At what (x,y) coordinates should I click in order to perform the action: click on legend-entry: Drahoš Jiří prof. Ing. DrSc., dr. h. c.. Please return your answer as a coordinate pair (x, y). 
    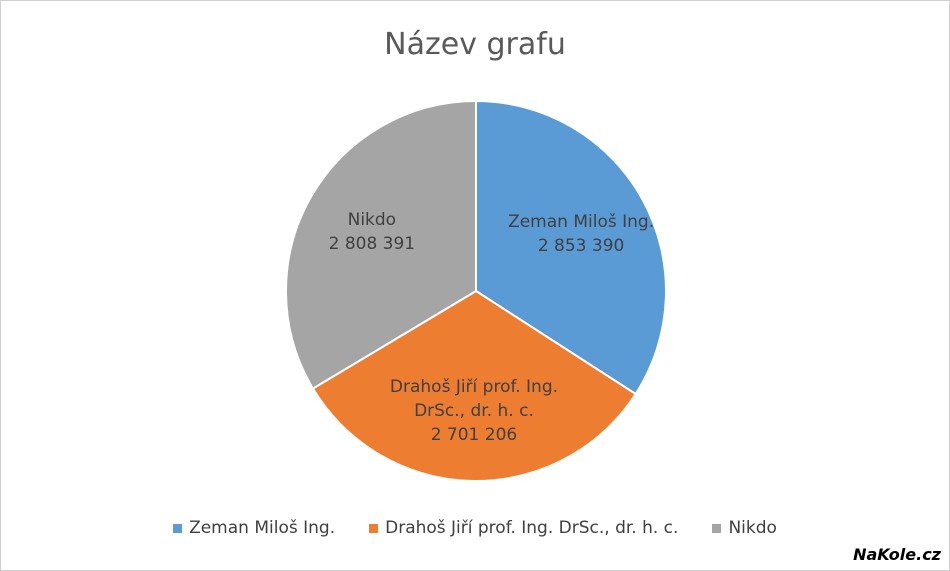
    Looking at the image, I should click on (523, 528).